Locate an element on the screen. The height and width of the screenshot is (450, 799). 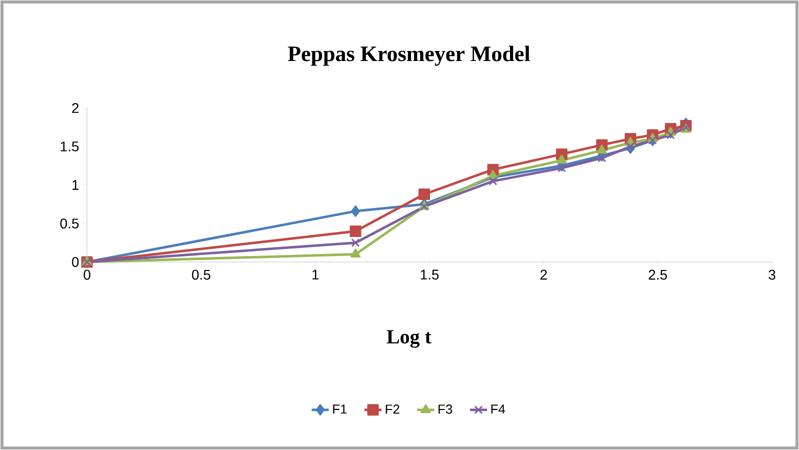
x-tick-label: 1.5 is located at coordinates (429, 275).